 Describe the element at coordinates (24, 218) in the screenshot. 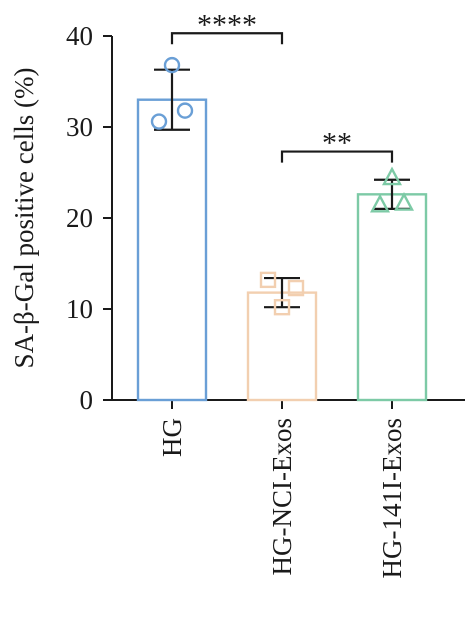

I see `y-axis-label: SA-β-Gal positive cells (%)` at that location.